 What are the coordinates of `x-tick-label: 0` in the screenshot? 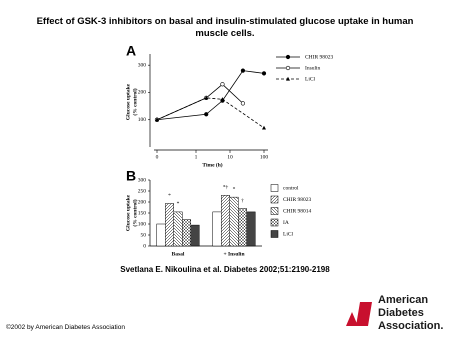 It's located at (157, 157).